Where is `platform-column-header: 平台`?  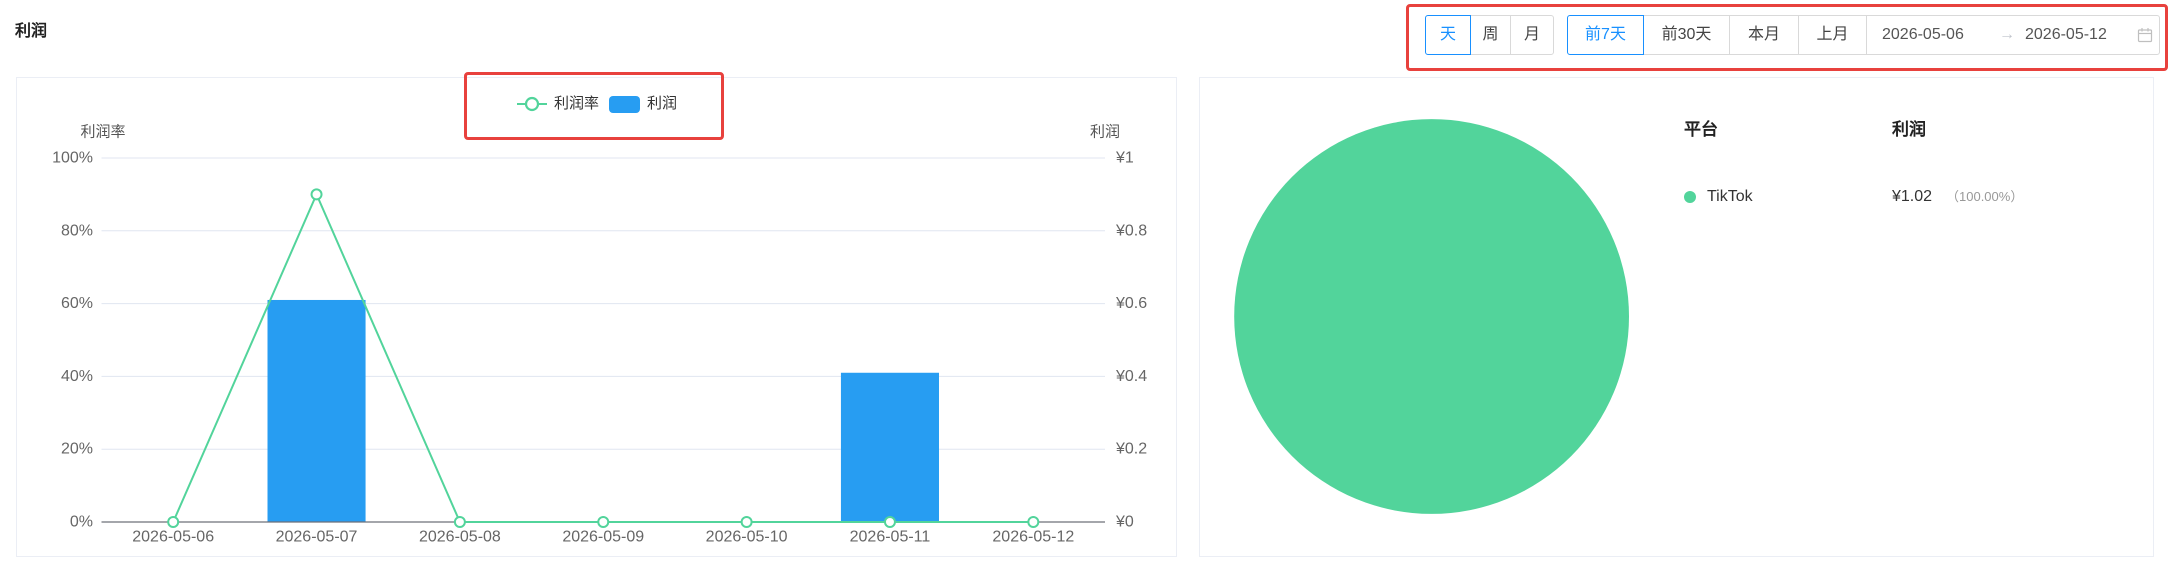 platform-column-header: 平台 is located at coordinates (1701, 129).